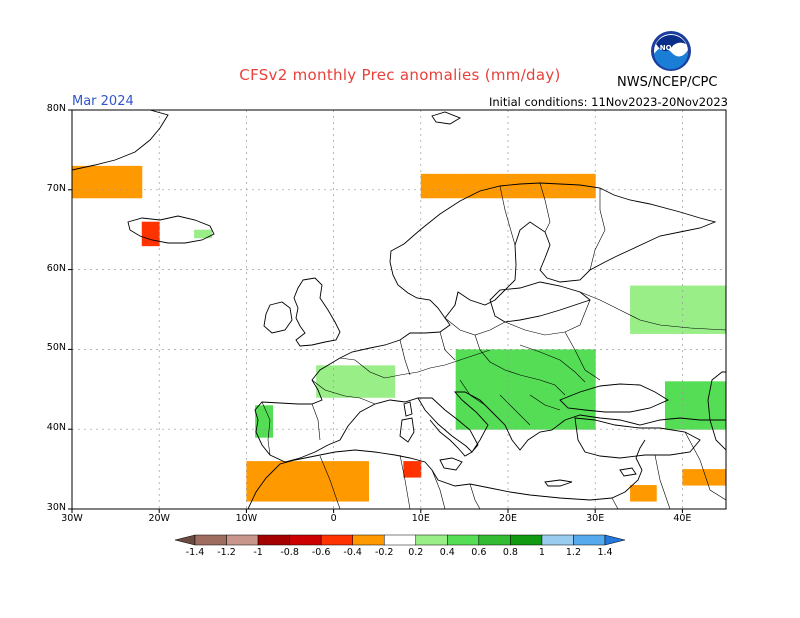  What do you see at coordinates (541, 552) in the screenshot?
I see `colorbar-label: 1` at bounding box center [541, 552].